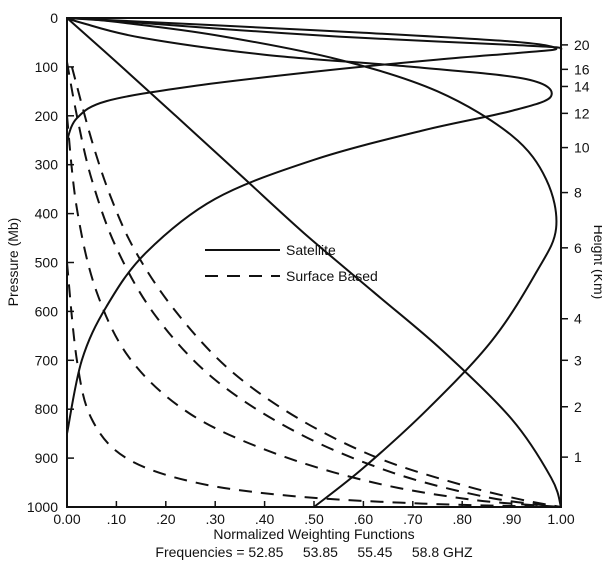  I want to click on legend-surface-label: Surface Based, so click(332, 276).